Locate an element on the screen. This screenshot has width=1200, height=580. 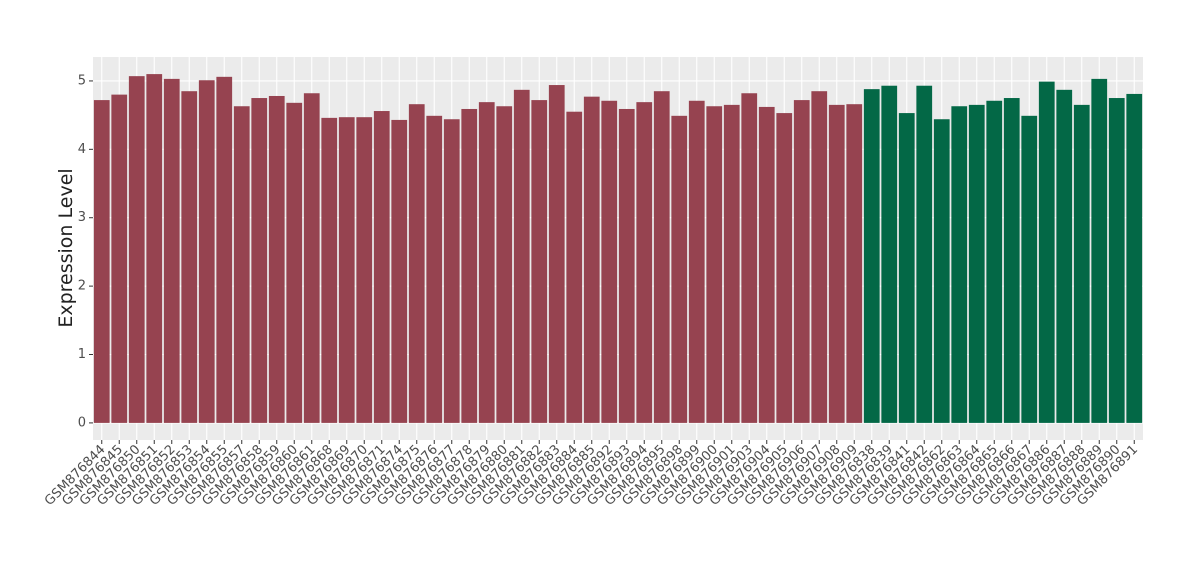
y-tick-label: 0 is located at coordinates (82, 422).